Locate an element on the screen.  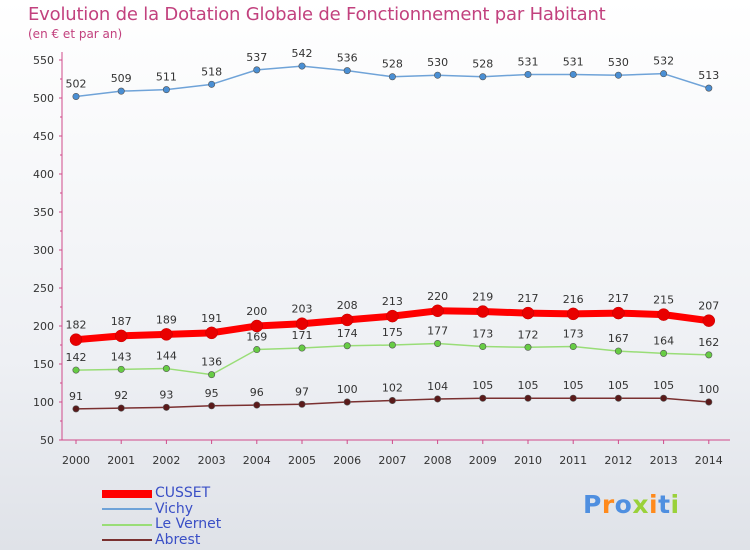
x-tick-label: 2013 is located at coordinates (664, 460).